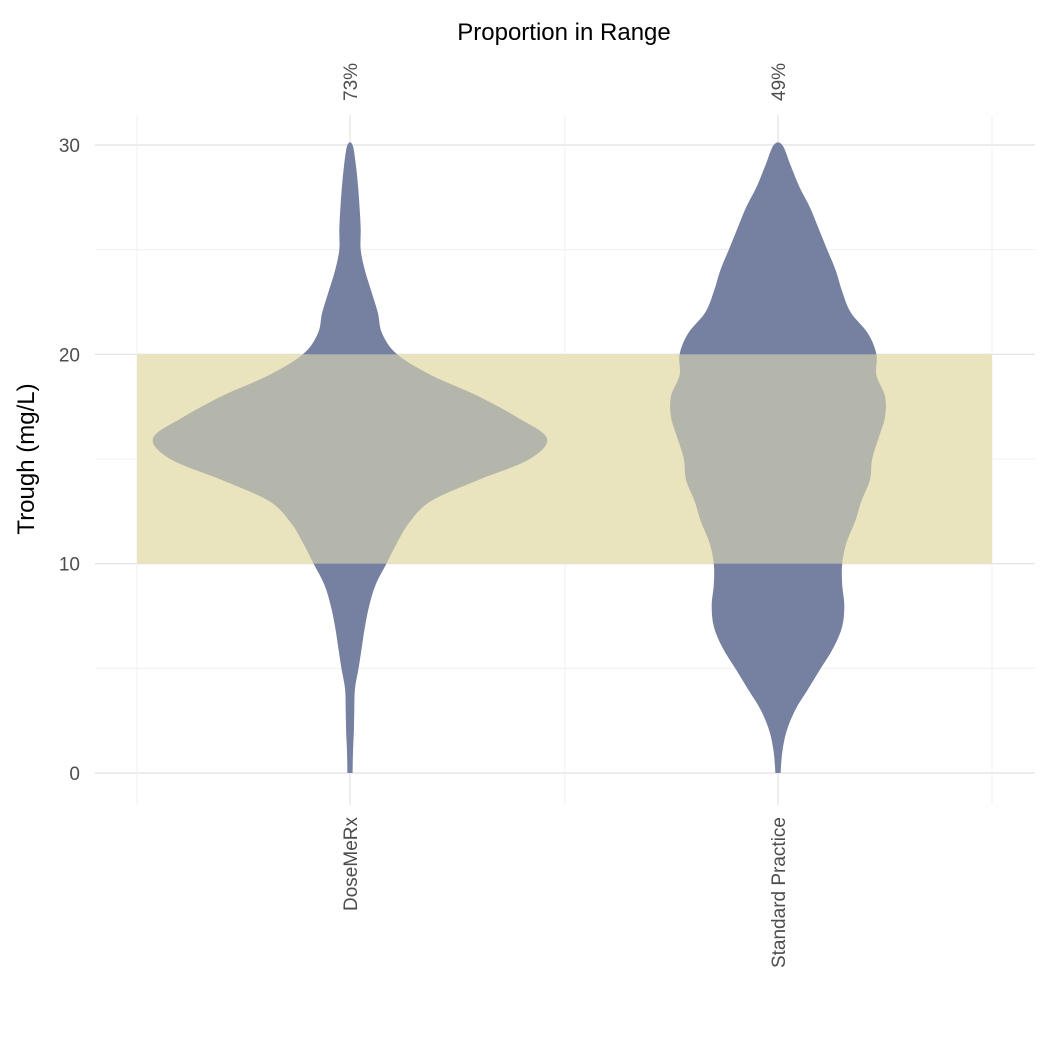 This screenshot has width=1050, height=1050. I want to click on top-proportion-labels: 73% 49%, so click(565, 82).